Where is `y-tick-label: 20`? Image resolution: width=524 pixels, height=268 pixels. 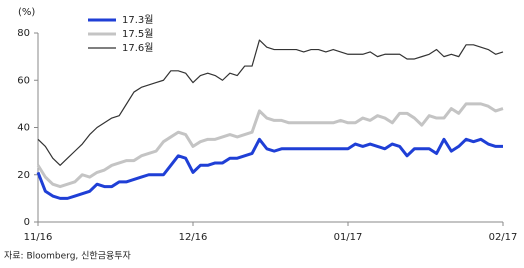 y-tick-label: 20 is located at coordinates (23, 175).